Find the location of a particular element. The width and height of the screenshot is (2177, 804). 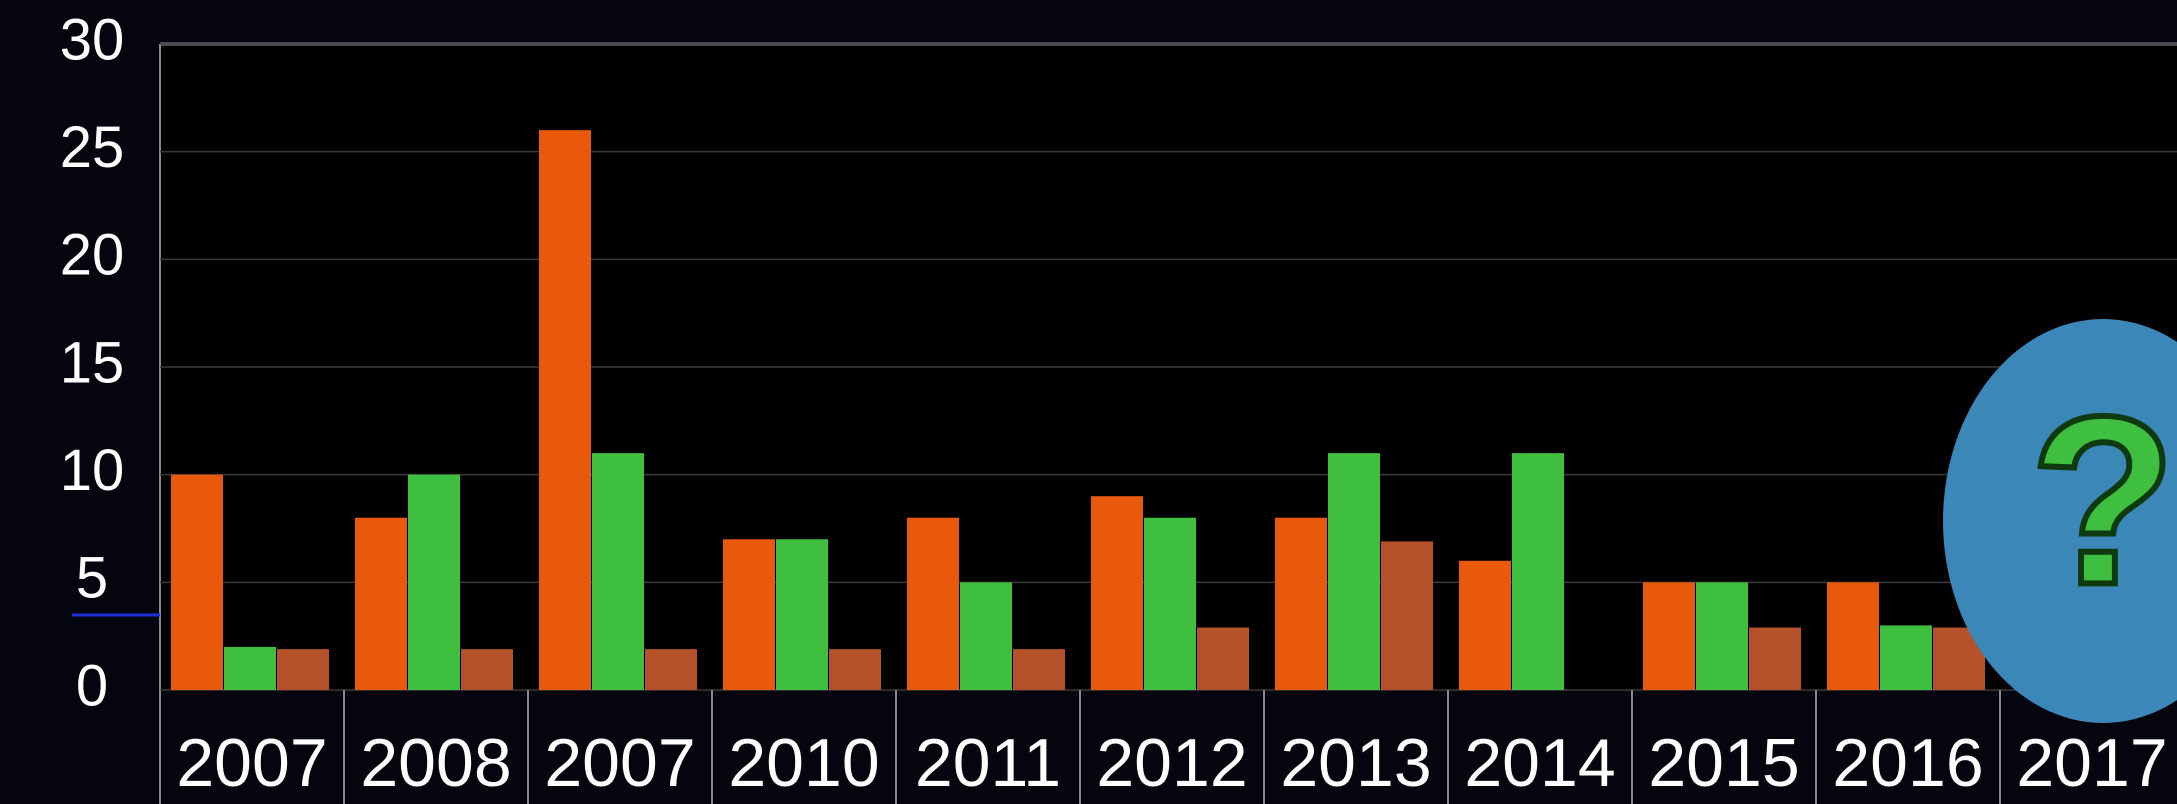

x-tick-label: 2016 is located at coordinates (1907, 763).